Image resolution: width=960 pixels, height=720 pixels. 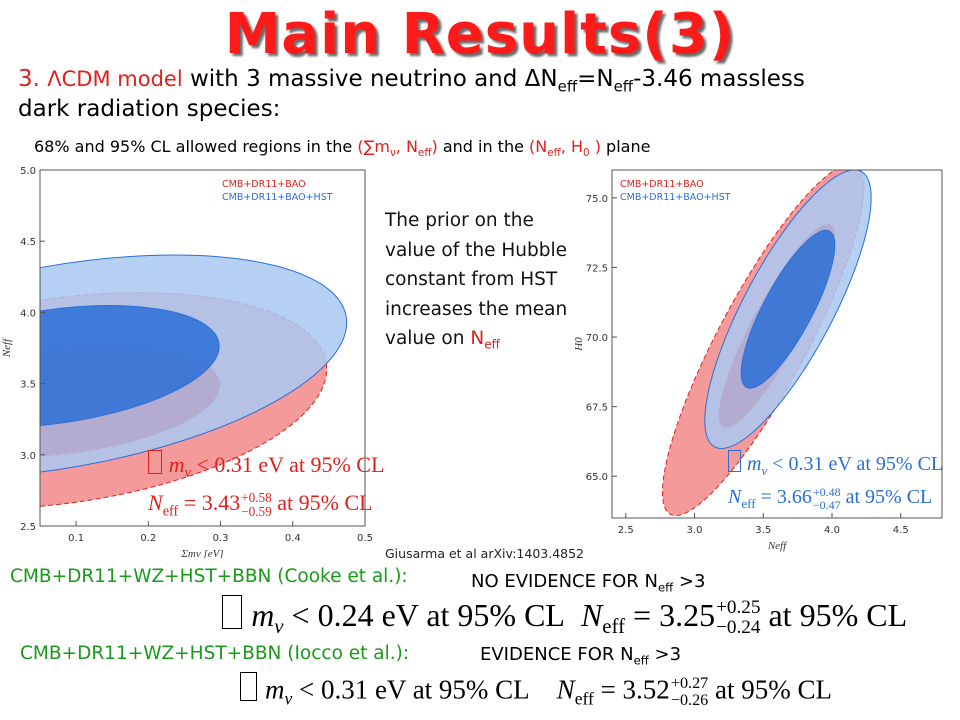 What do you see at coordinates (215, 653) in the screenshot?
I see `iocco-dataset-label: CMB+DR11+WZ+HST+BBN (Iocco et al.):` at bounding box center [215, 653].